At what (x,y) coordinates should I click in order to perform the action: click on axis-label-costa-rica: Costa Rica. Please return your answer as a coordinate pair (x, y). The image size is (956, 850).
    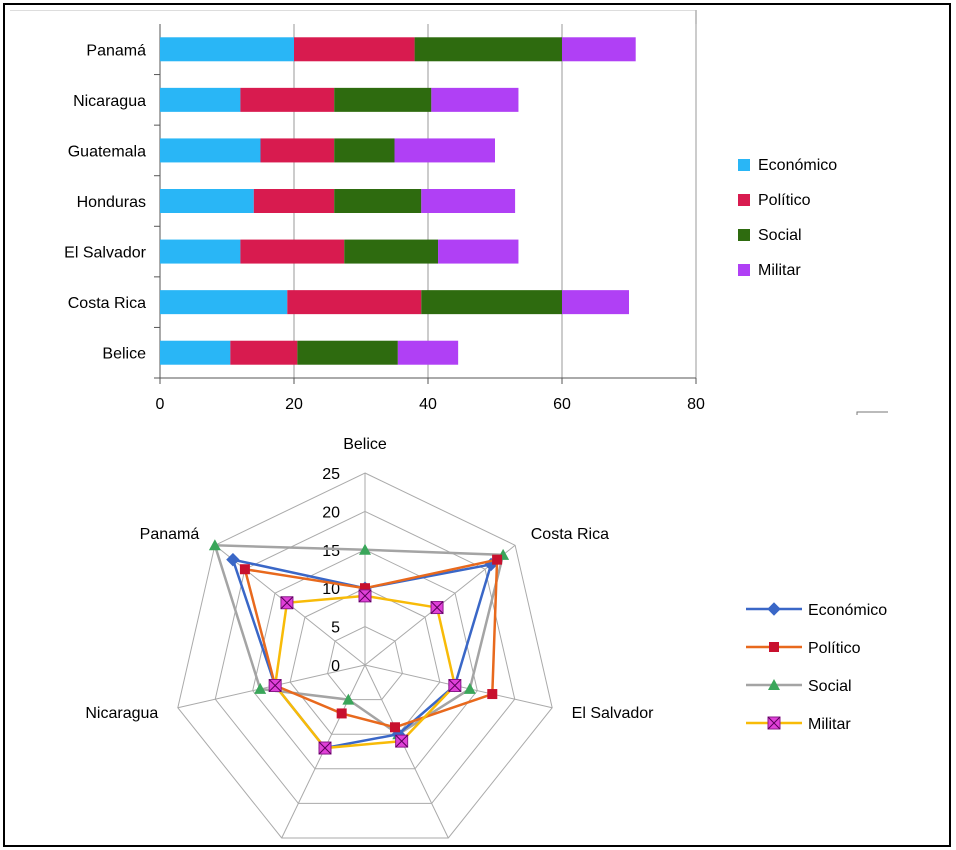
    Looking at the image, I should click on (570, 534).